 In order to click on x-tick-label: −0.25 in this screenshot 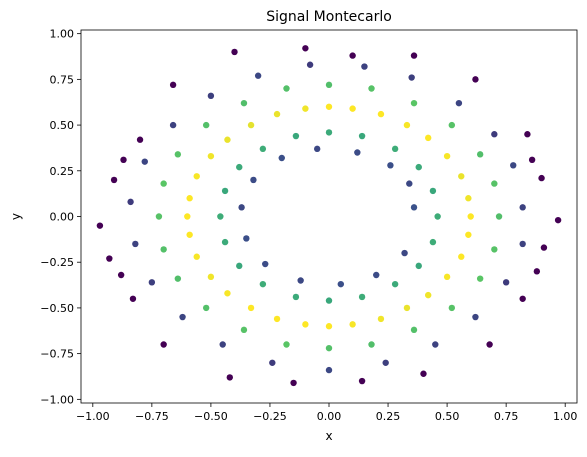, I will do `click(270, 416)`.